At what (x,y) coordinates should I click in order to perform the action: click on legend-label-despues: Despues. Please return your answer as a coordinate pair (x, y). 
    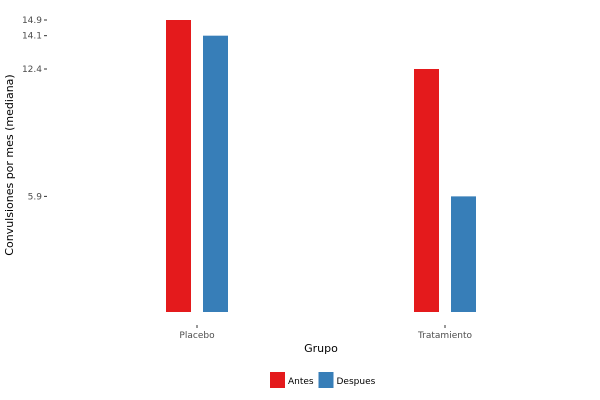
    Looking at the image, I should click on (356, 382).